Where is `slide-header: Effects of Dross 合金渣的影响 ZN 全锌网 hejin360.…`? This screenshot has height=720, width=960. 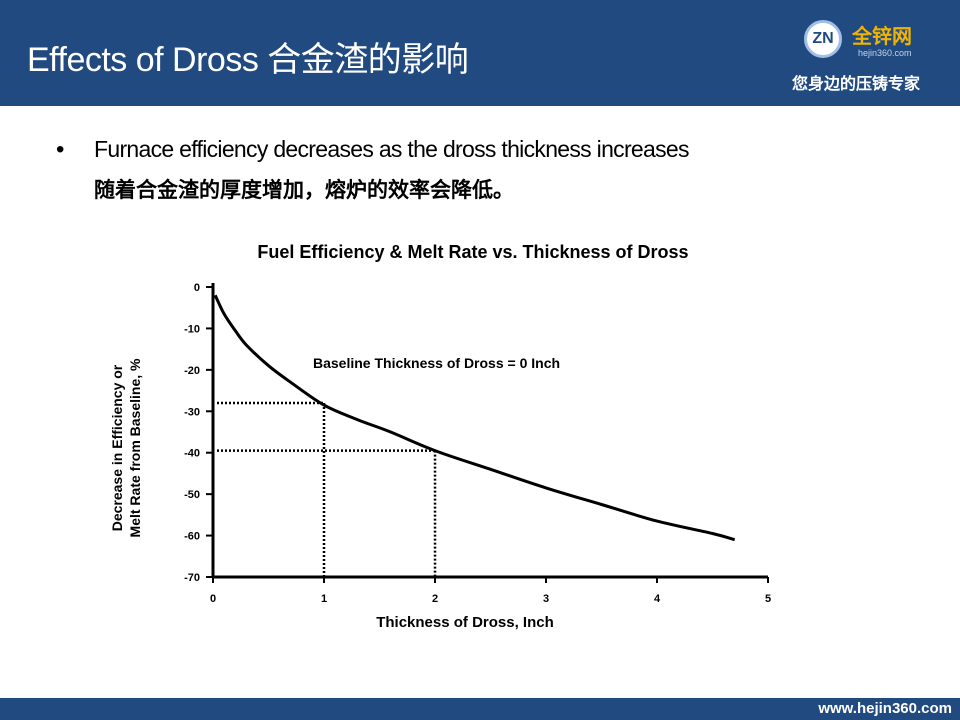
slide-header: Effects of Dross 合金渣的影响 ZN 全锌网 hejin360.… is located at coordinates (480, 53).